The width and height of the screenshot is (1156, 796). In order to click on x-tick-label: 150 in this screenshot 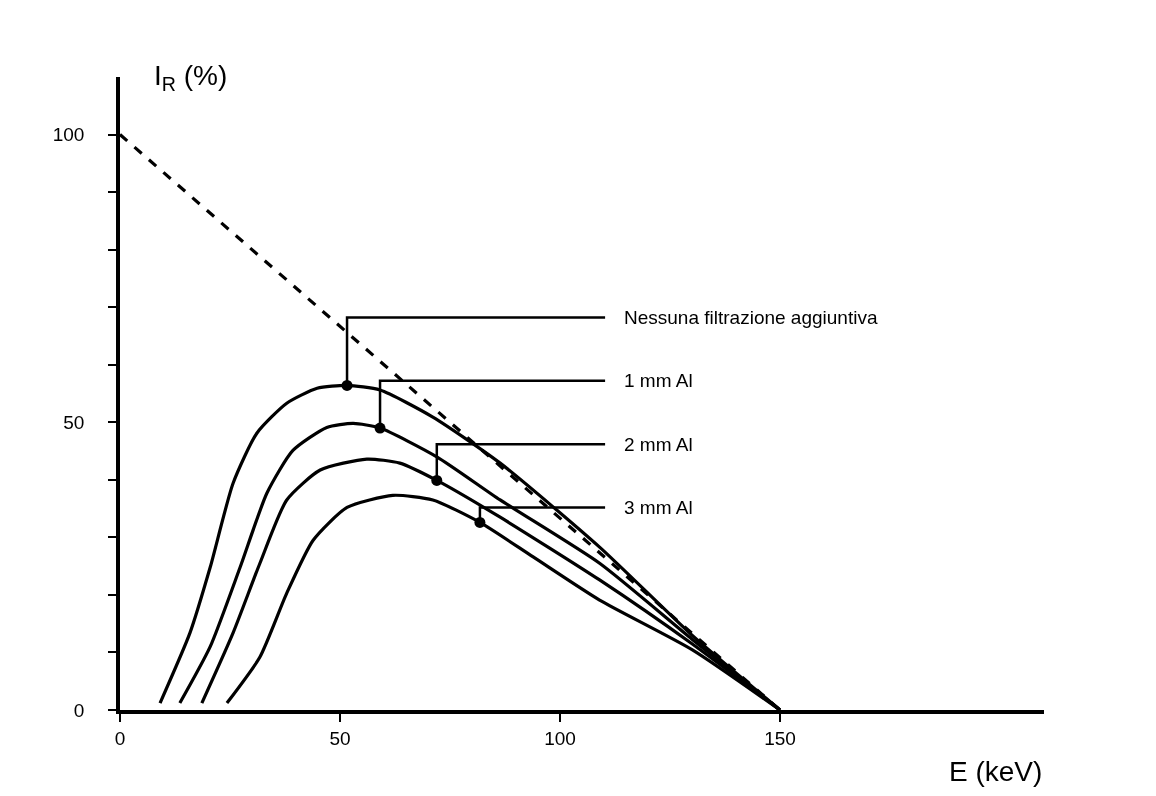, I will do `click(780, 738)`.